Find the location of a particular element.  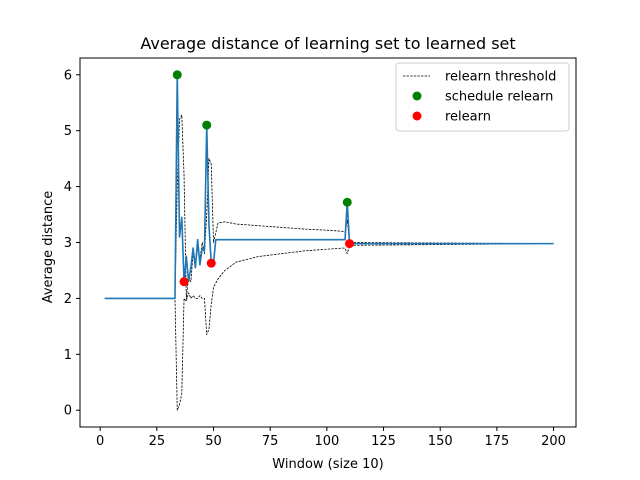

legend-item-schedule: schedule relearn is located at coordinates (482, 97).